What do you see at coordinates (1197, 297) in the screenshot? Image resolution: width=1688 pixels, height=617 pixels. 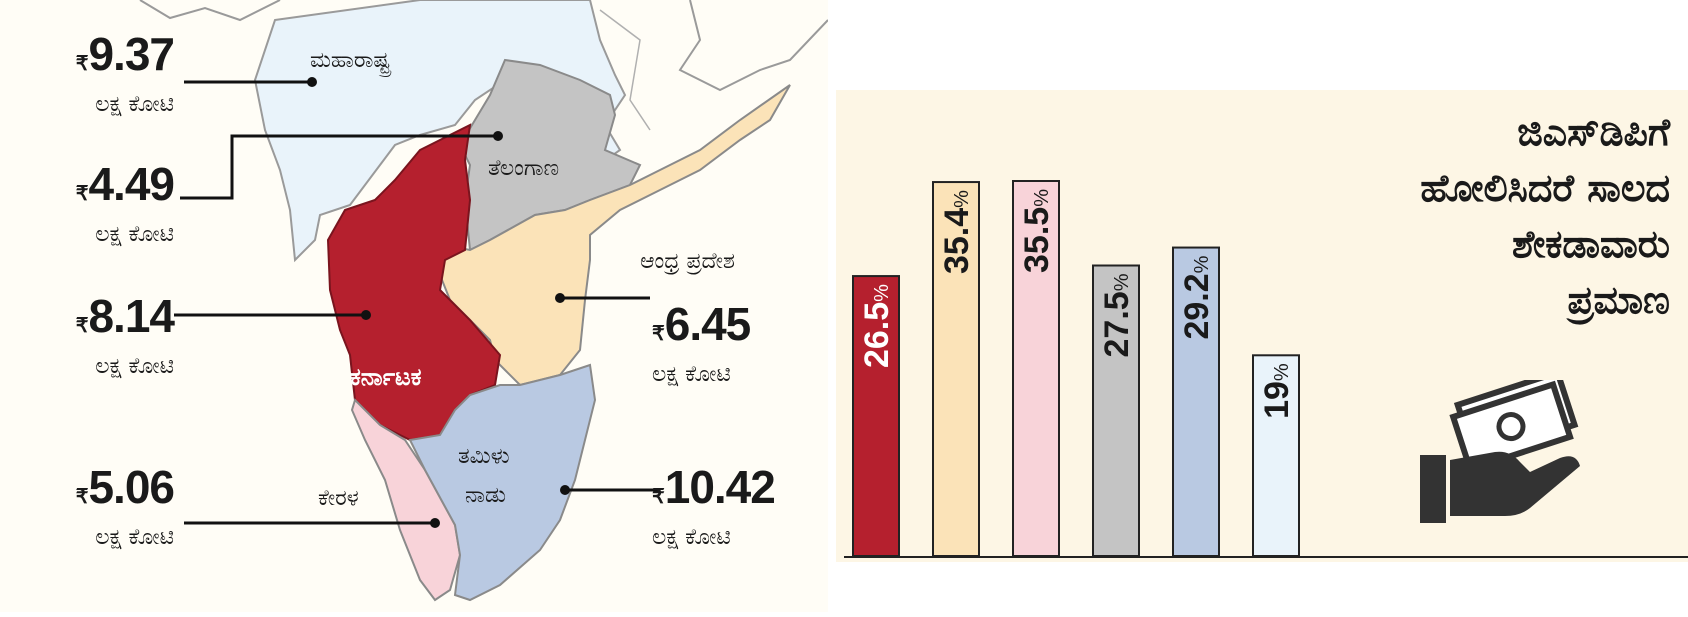 I see `bar-value-label: 29.2%` at bounding box center [1197, 297].